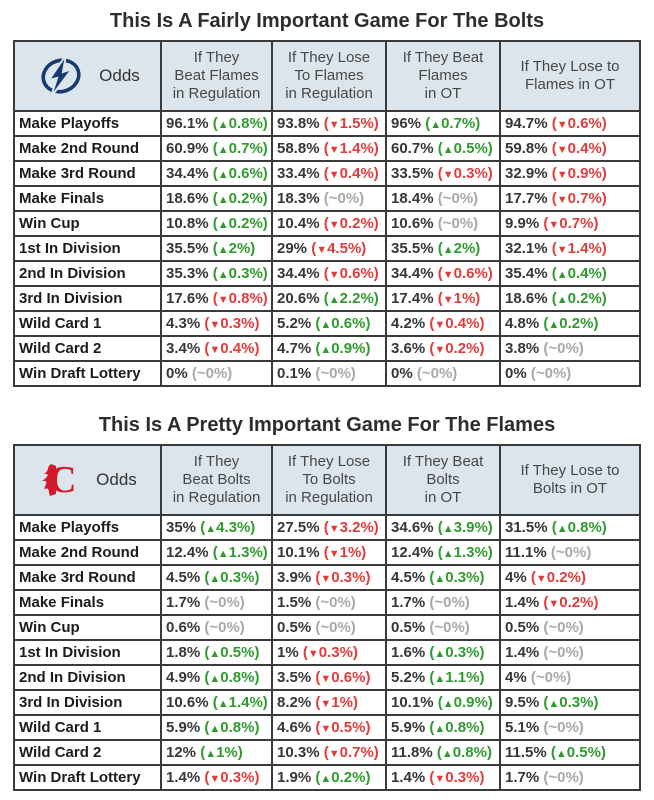 The width and height of the screenshot is (654, 800). Describe the element at coordinates (329, 273) in the screenshot. I see `odds-cell: 34.4% (▼0.6%)` at that location.